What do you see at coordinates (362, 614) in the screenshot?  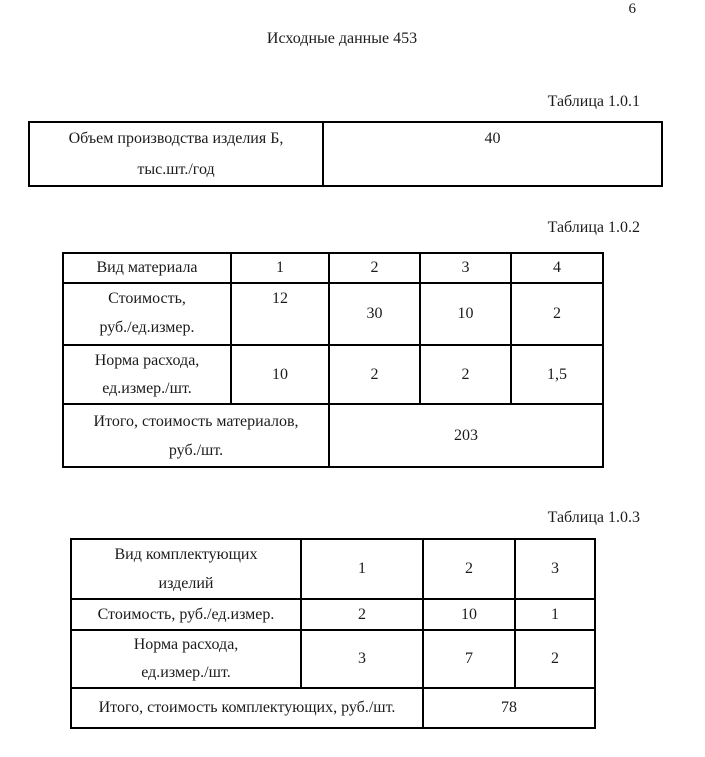 I see `t3-cost-value-1: 2` at bounding box center [362, 614].